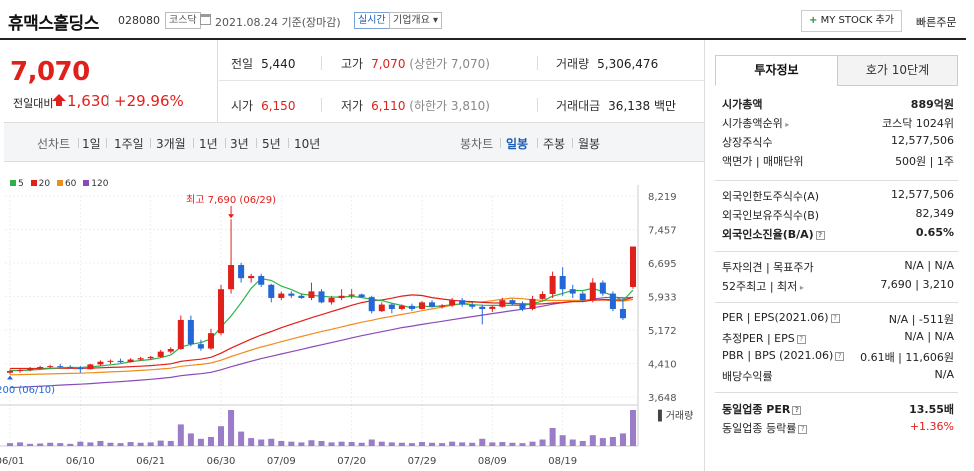 The image size is (974, 471). I want to click on x-tick-label: 07/29, so click(422, 461).